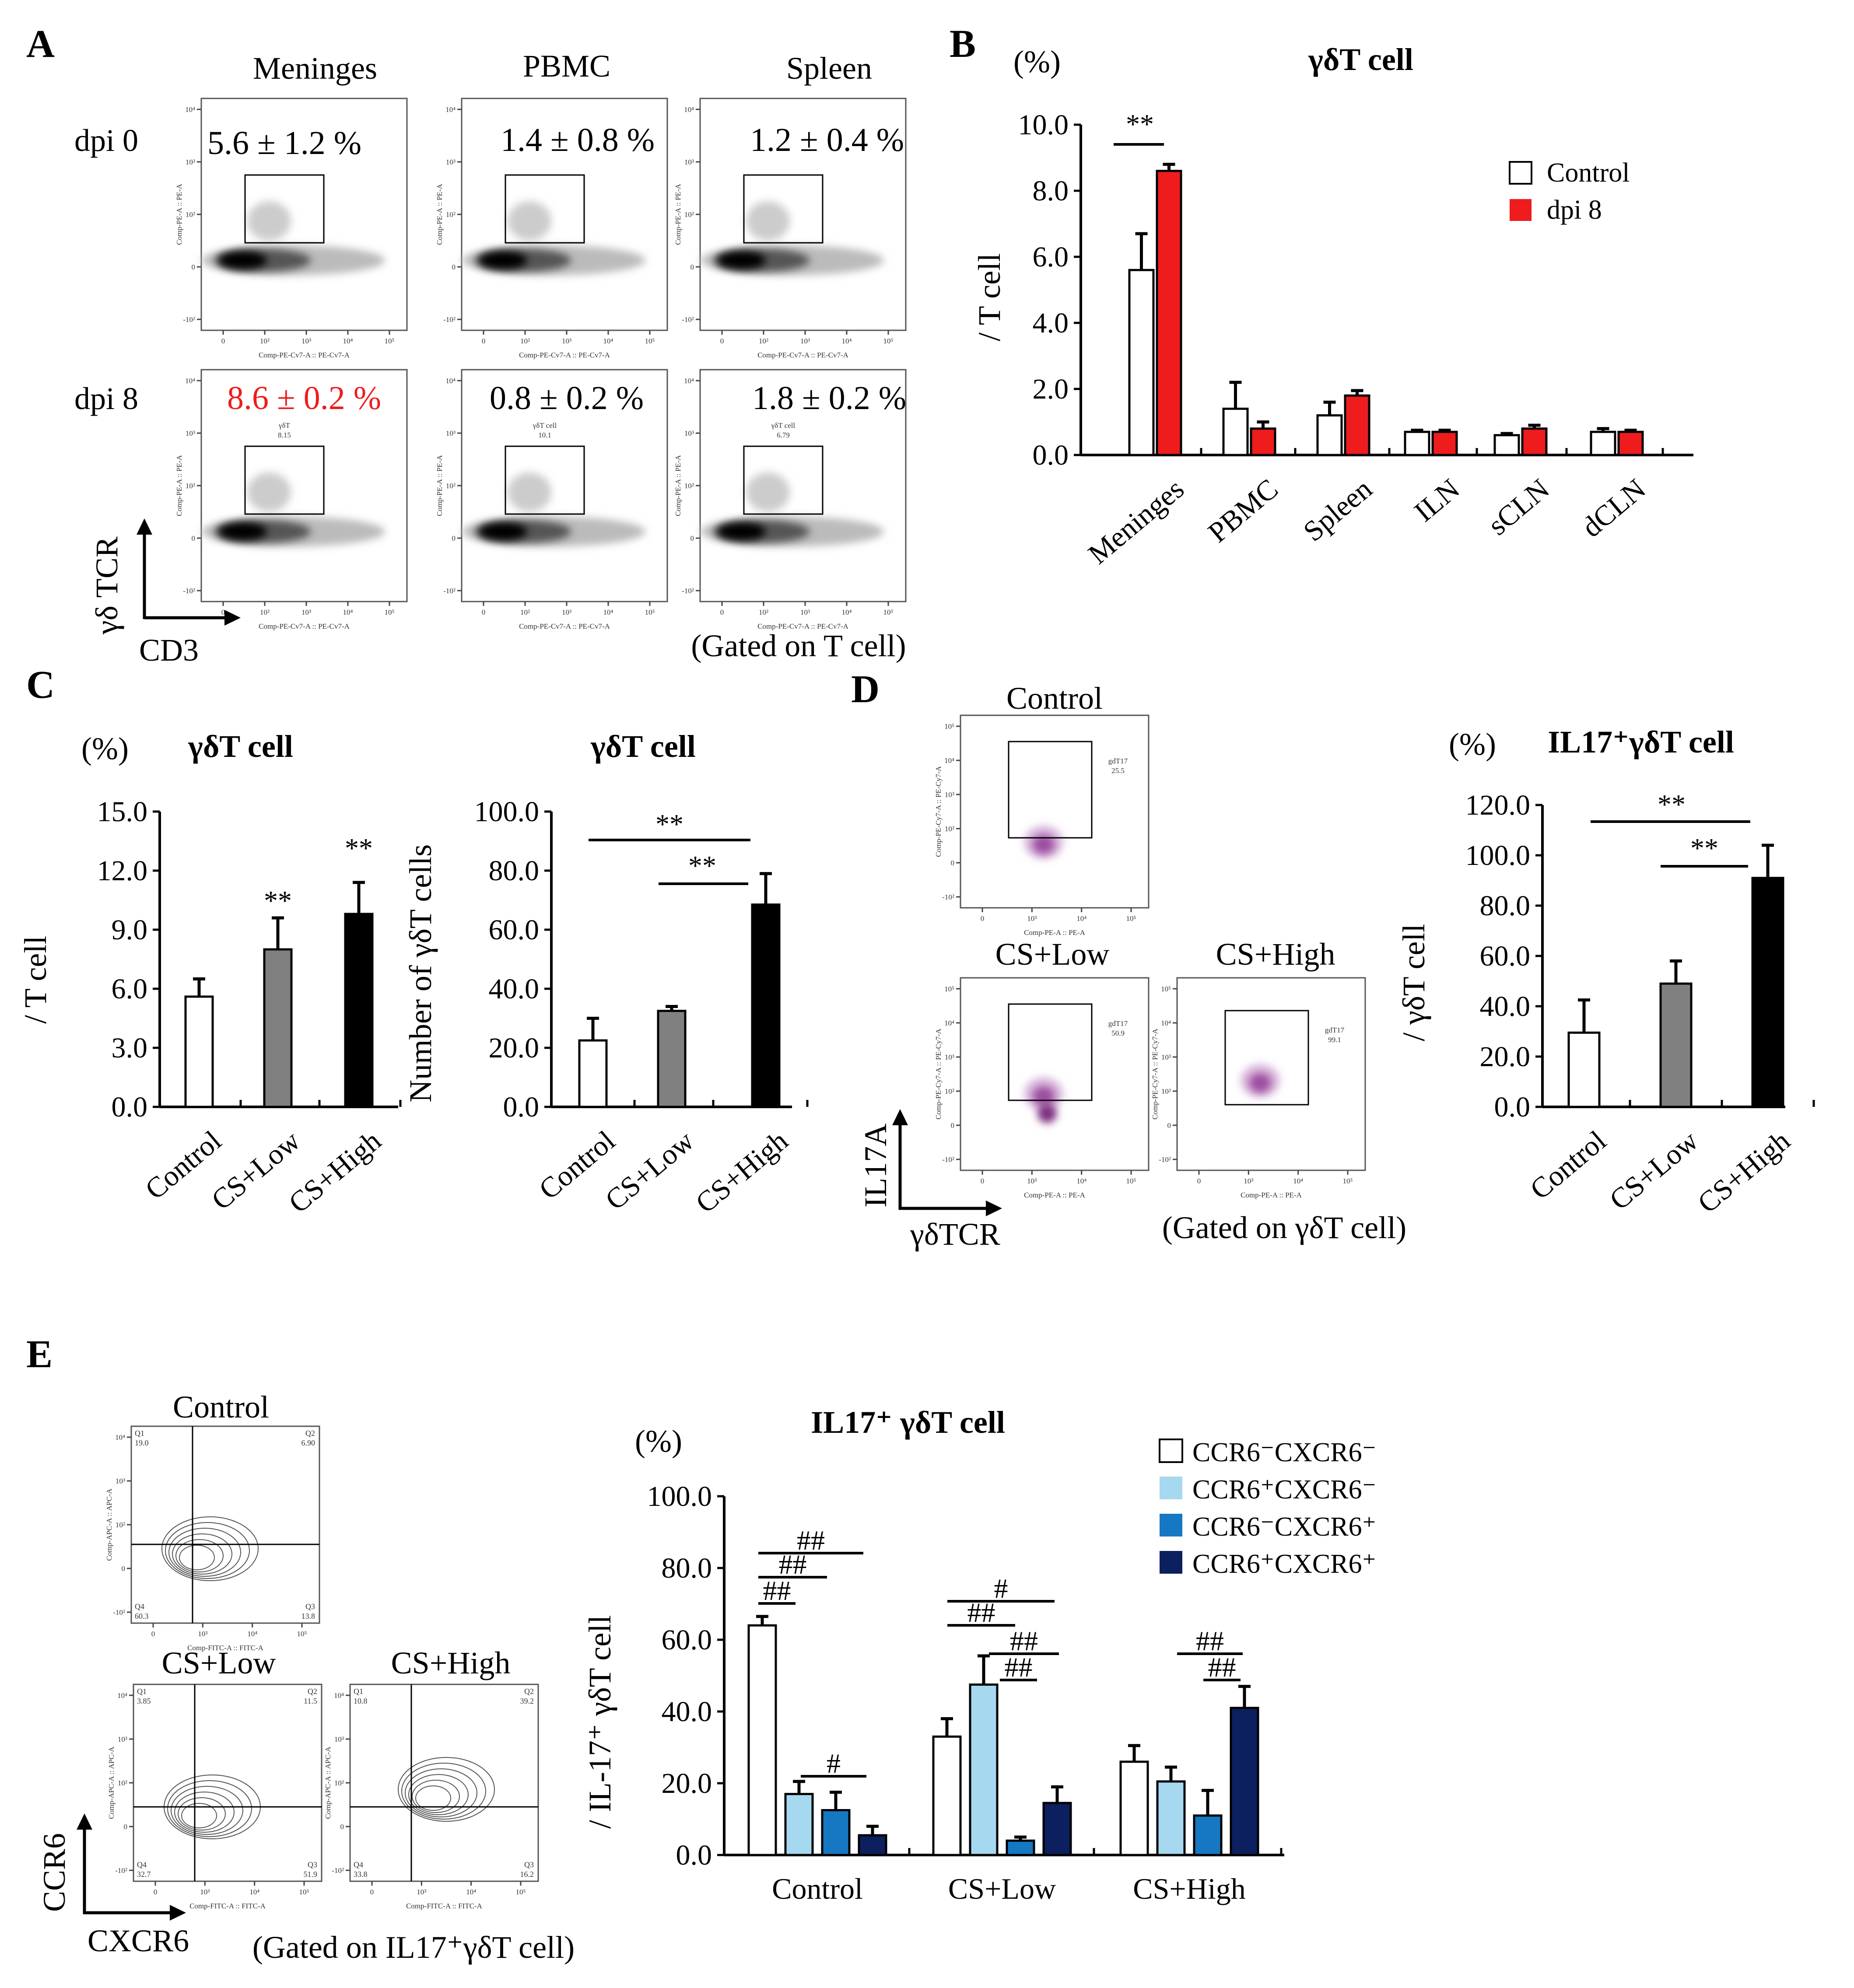 The height and width of the screenshot is (1988, 1854). I want to click on panel-e-plot-1-xtick-label: 10³, so click(205, 1892).